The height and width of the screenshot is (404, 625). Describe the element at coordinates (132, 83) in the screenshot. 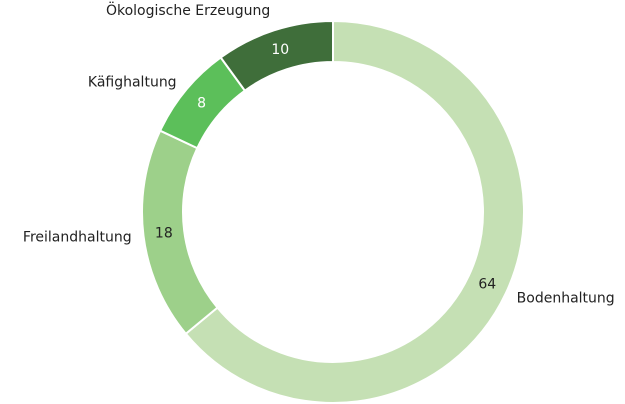

I see `category-label: Käfighaltung` at that location.